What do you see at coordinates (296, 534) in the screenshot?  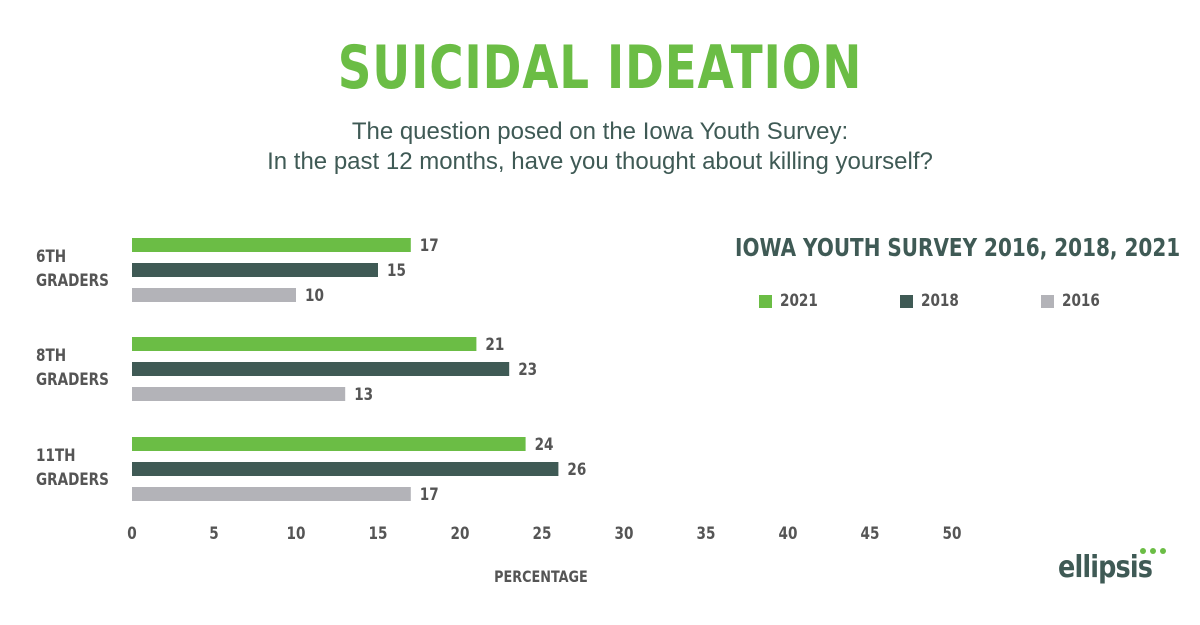 I see `x-tick-label-10: 10` at bounding box center [296, 534].